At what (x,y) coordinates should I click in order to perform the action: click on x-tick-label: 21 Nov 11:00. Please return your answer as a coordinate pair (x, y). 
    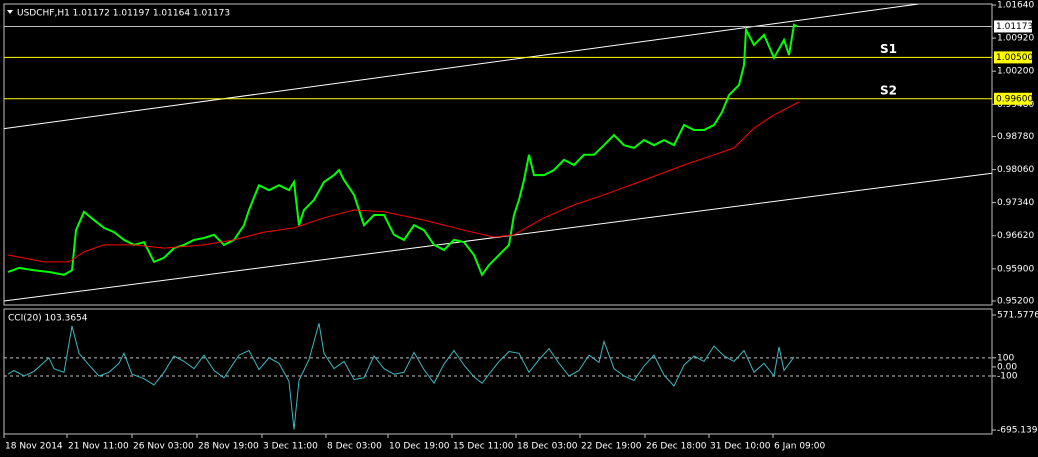
    Looking at the image, I should click on (98, 447).